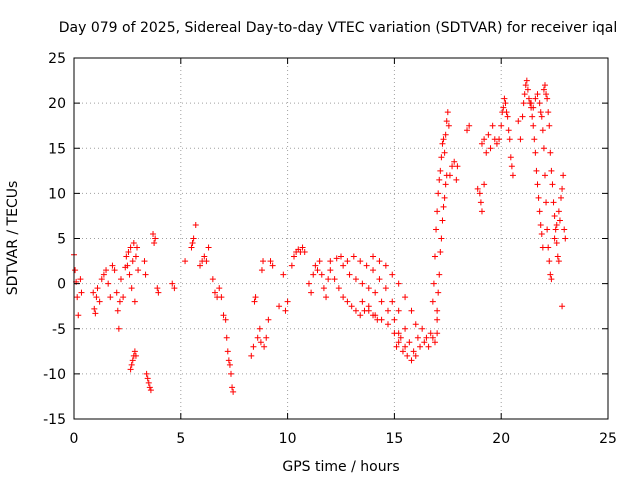 The image size is (640, 480). Describe the element at coordinates (501, 439) in the screenshot. I see `x-tick-label: 20` at that location.